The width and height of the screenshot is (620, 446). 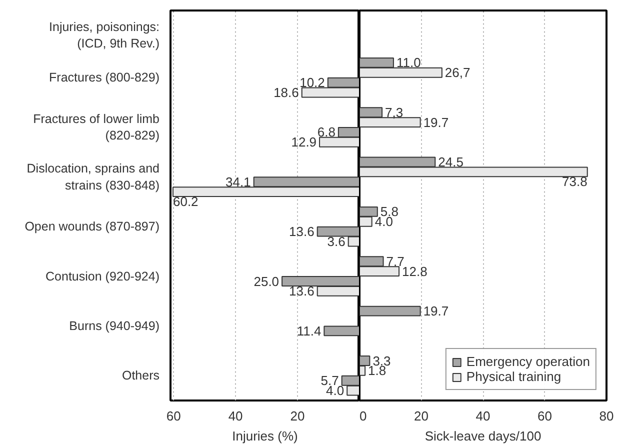 What do you see at coordinates (395, 261) in the screenshot?
I see `data-label: 7.7` at bounding box center [395, 261].